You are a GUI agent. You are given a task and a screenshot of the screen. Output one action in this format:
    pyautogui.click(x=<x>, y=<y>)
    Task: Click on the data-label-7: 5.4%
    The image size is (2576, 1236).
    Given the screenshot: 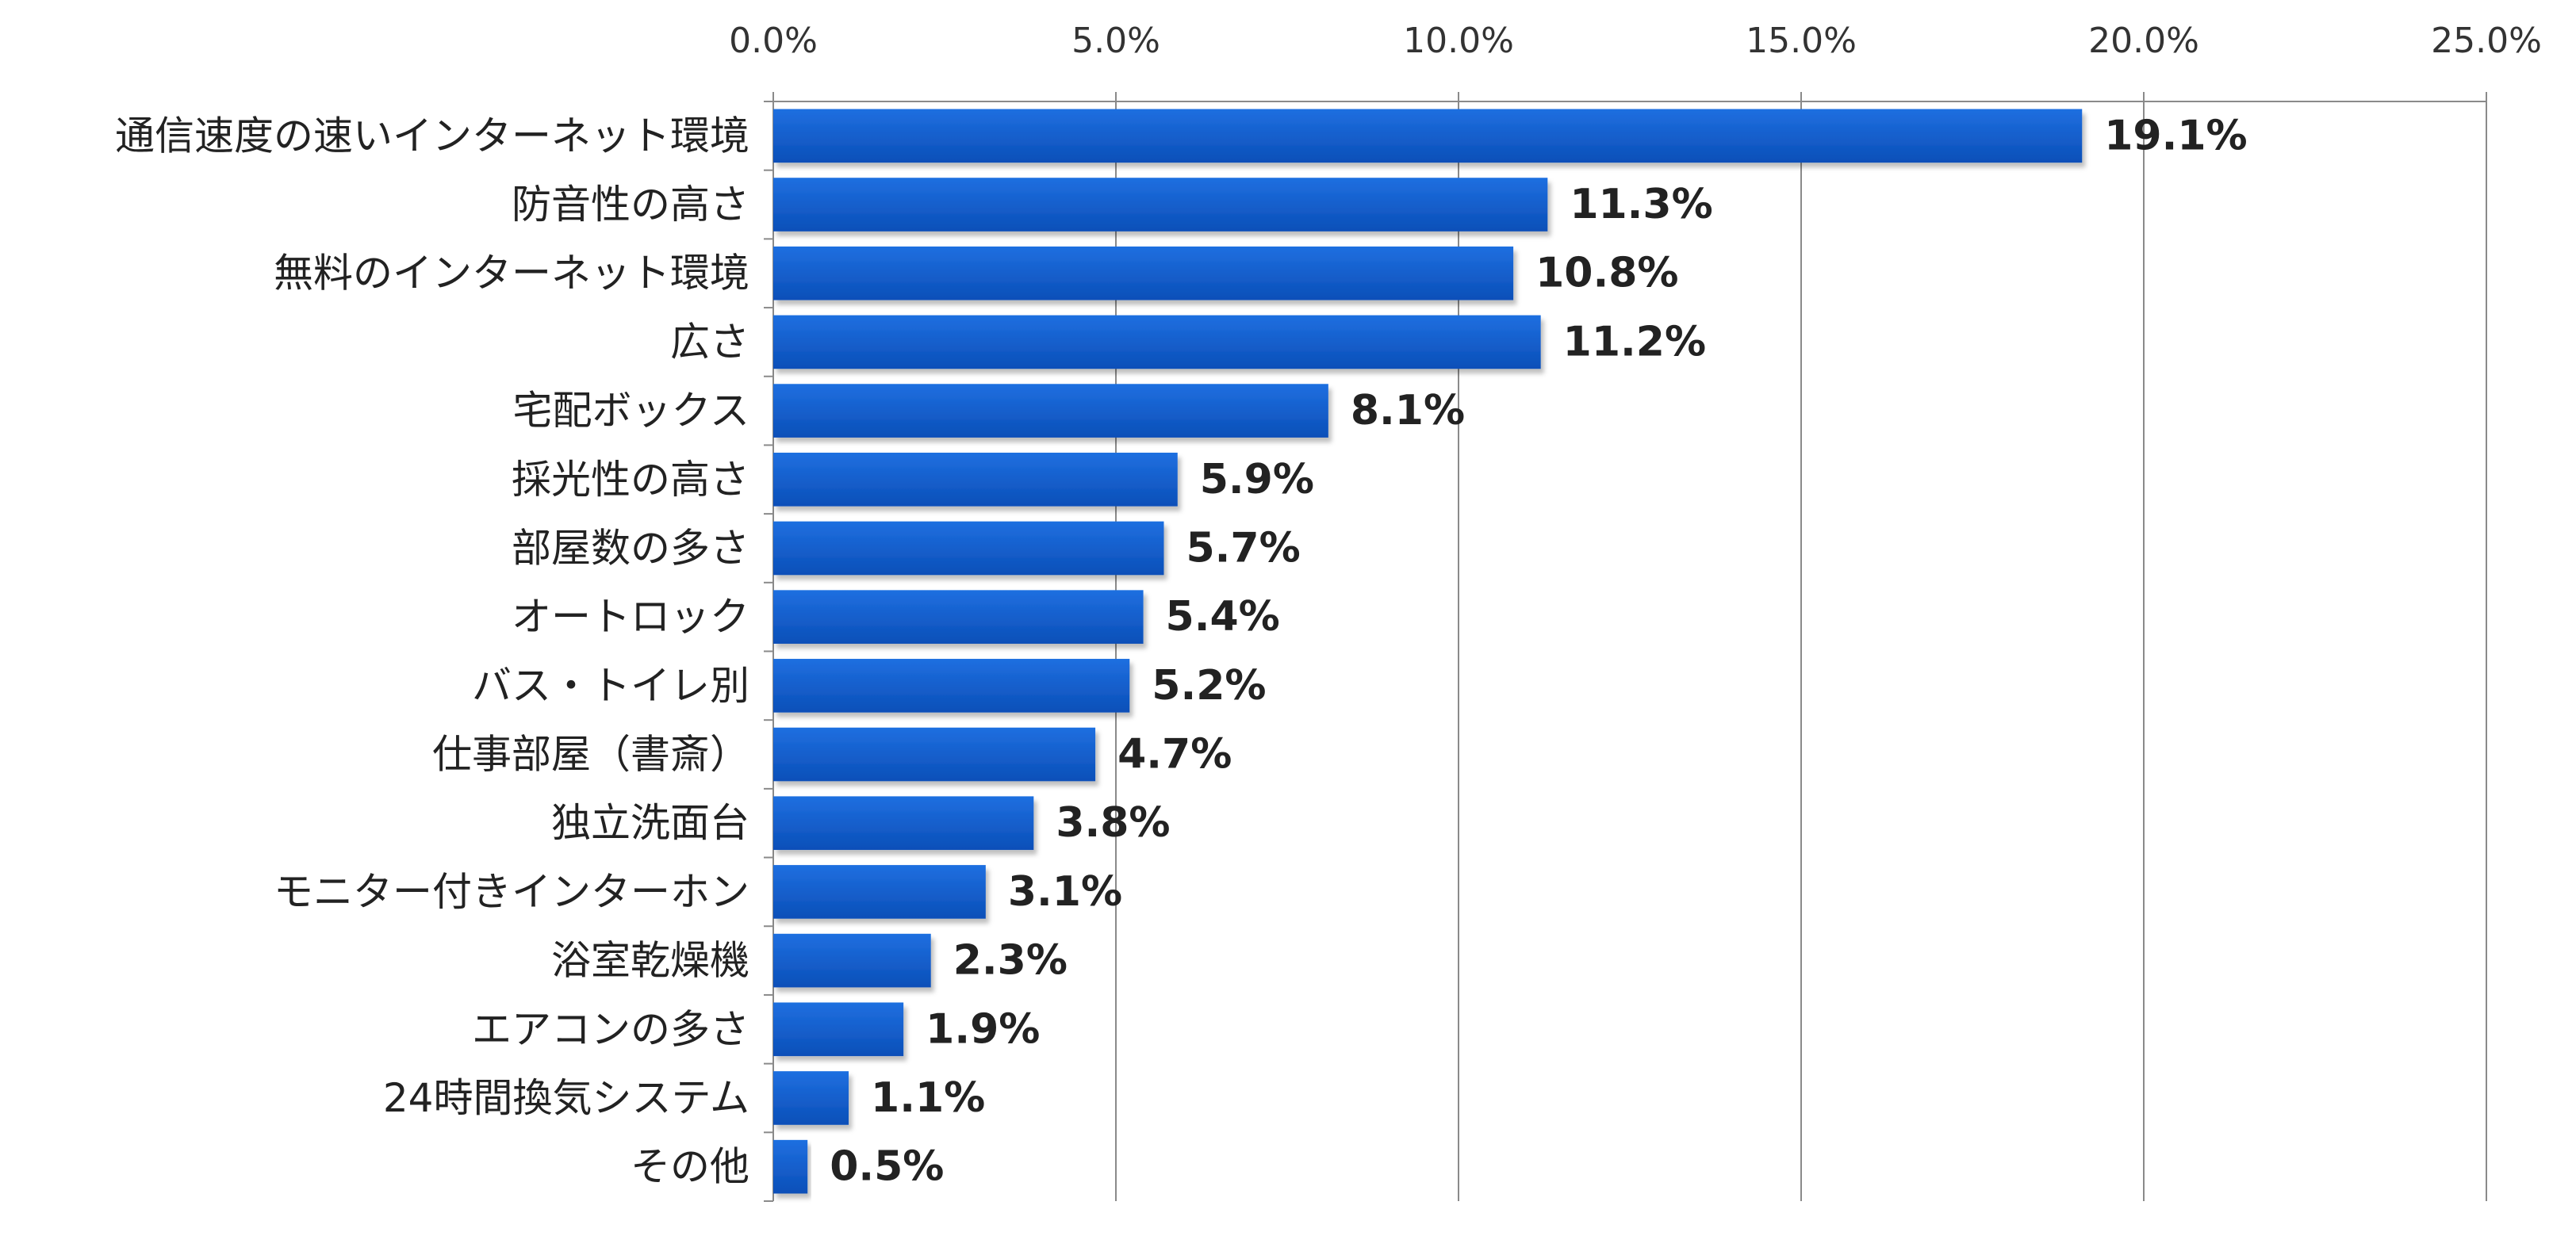 What is the action you would take?
    pyautogui.click(x=1223, y=617)
    